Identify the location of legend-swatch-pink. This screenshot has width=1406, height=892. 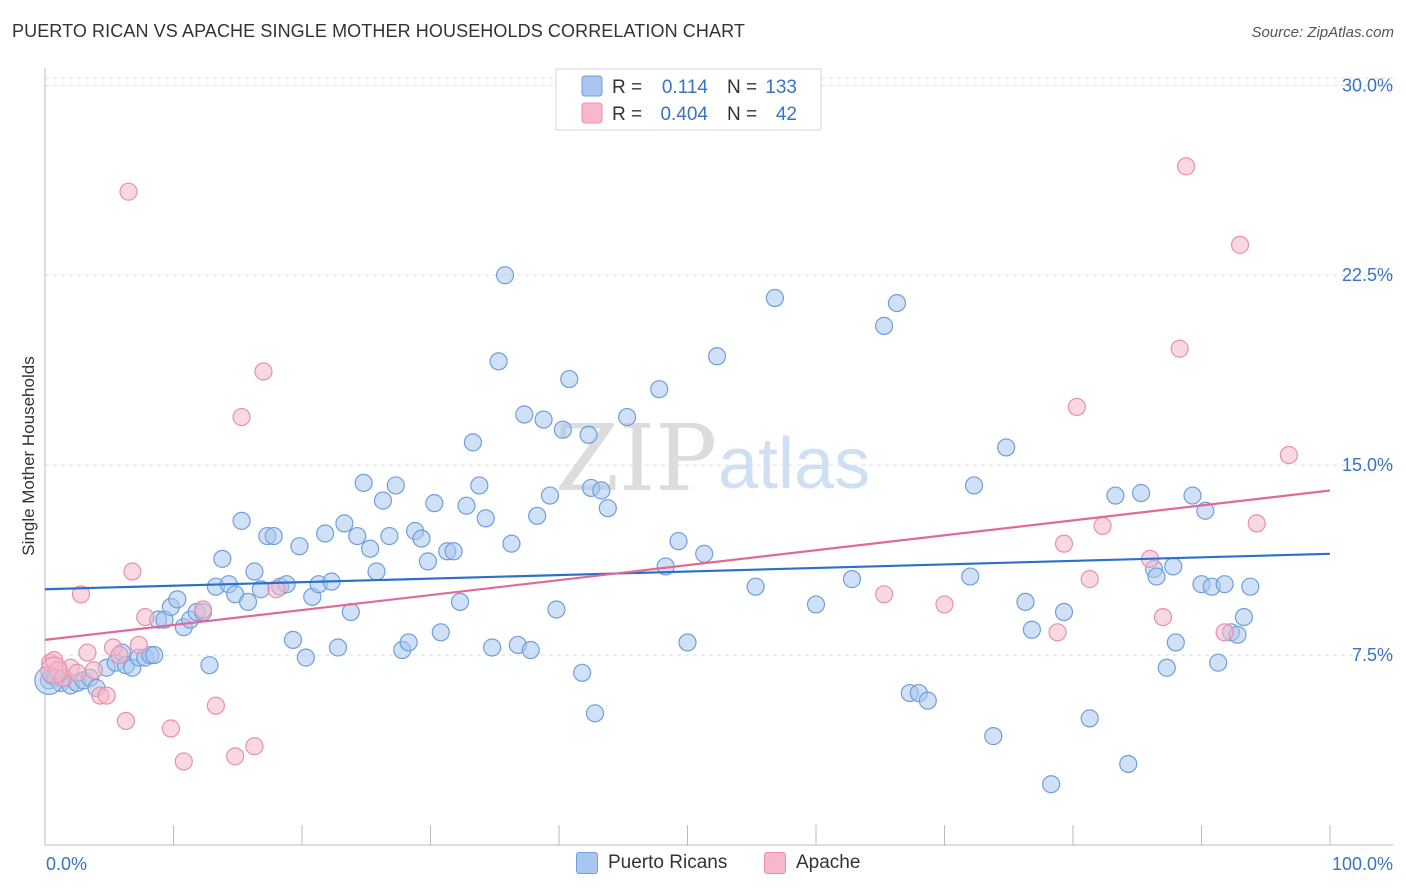
(592, 113).